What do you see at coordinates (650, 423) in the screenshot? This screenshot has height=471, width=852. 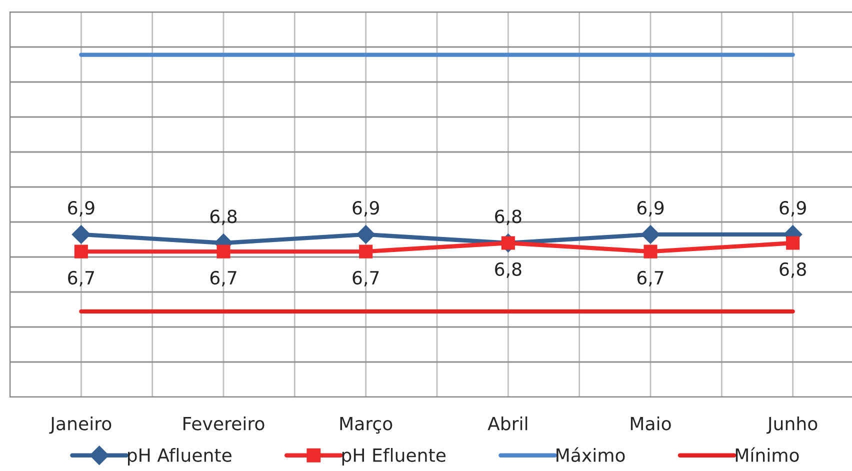 I see `x-tick-label: Maio` at bounding box center [650, 423].